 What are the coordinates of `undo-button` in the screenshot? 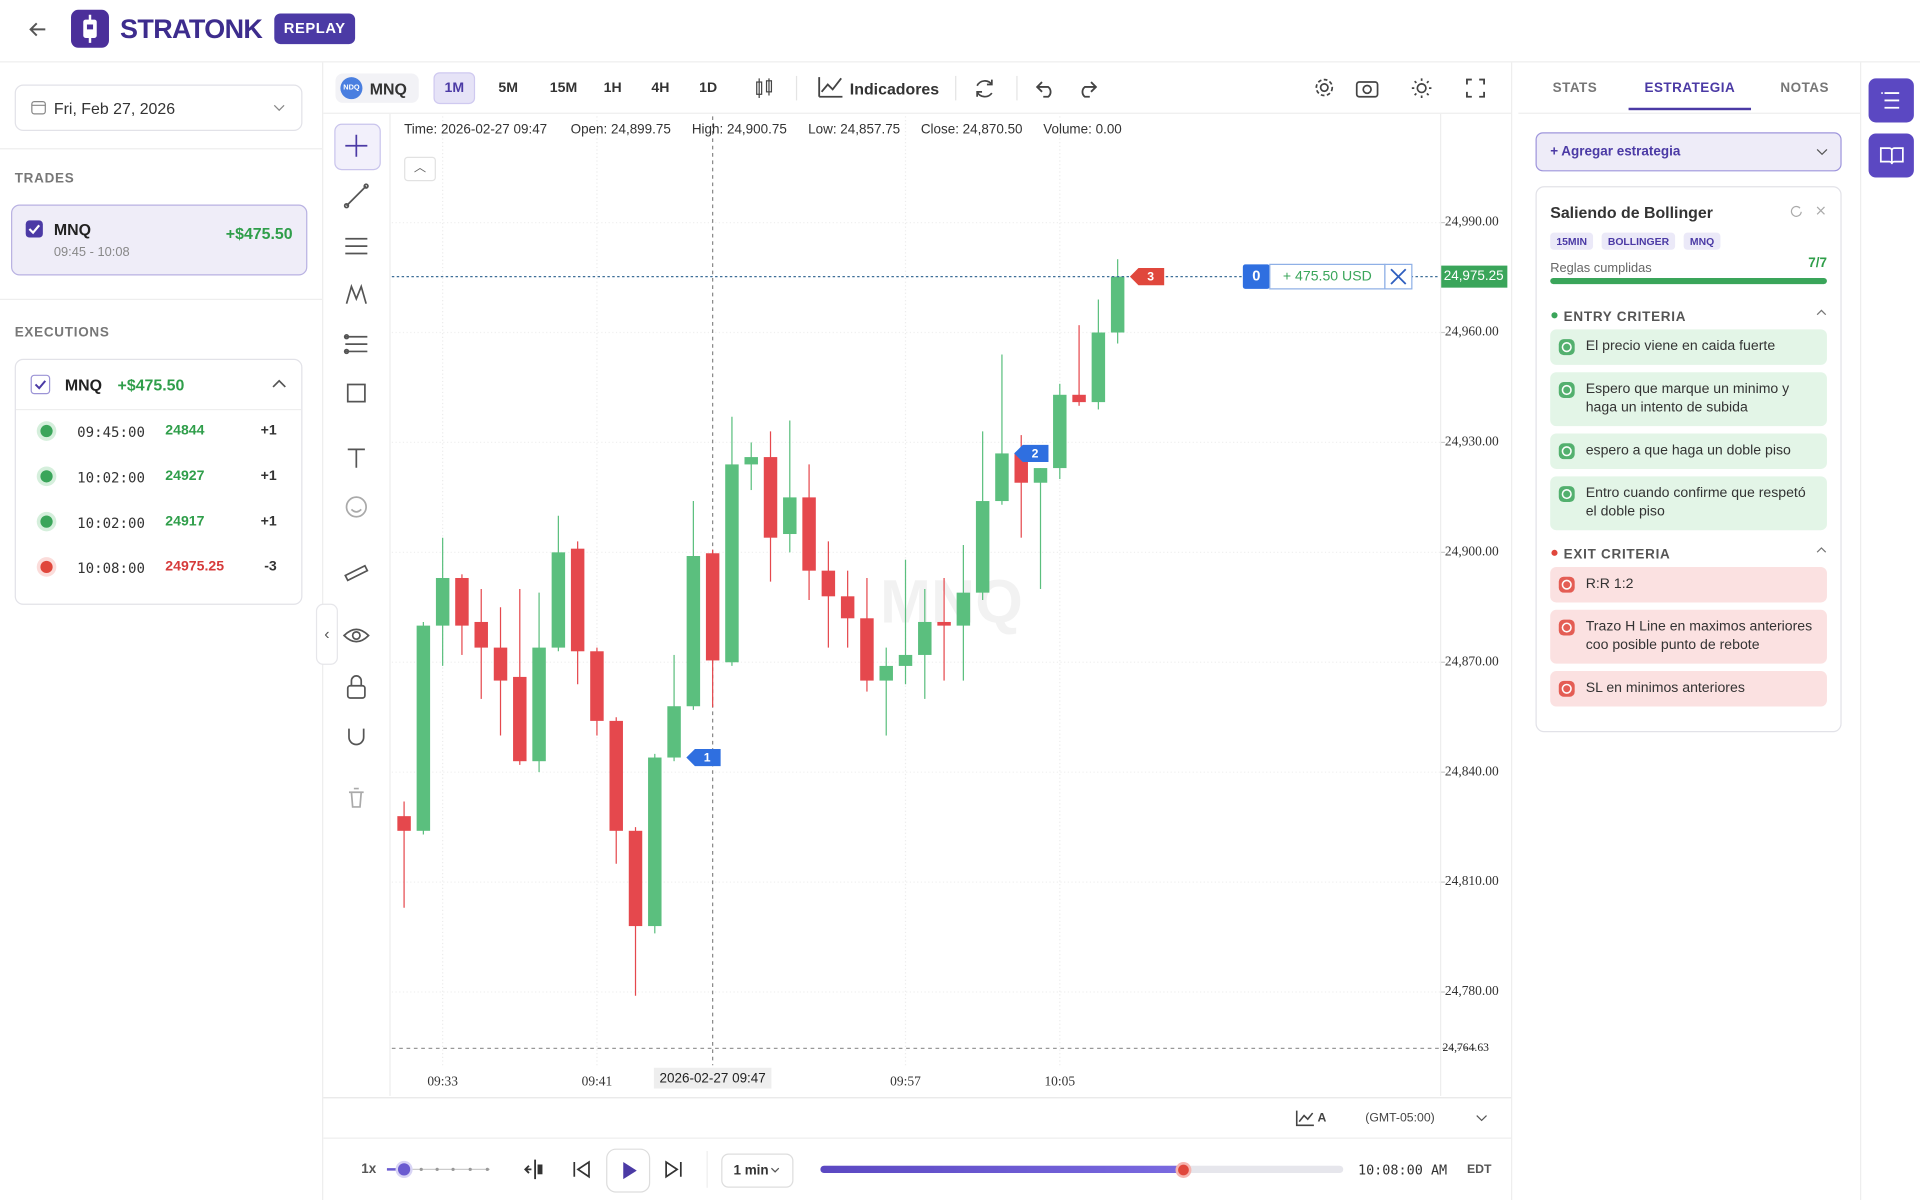 It's located at (1046, 88).